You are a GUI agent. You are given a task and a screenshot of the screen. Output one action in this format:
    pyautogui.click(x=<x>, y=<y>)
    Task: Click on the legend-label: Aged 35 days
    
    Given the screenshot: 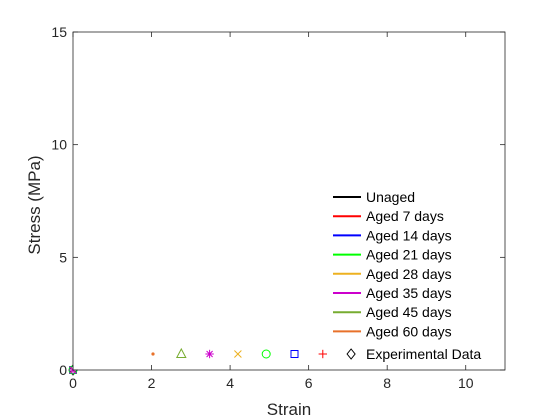 What is the action you would take?
    pyautogui.click(x=409, y=293)
    